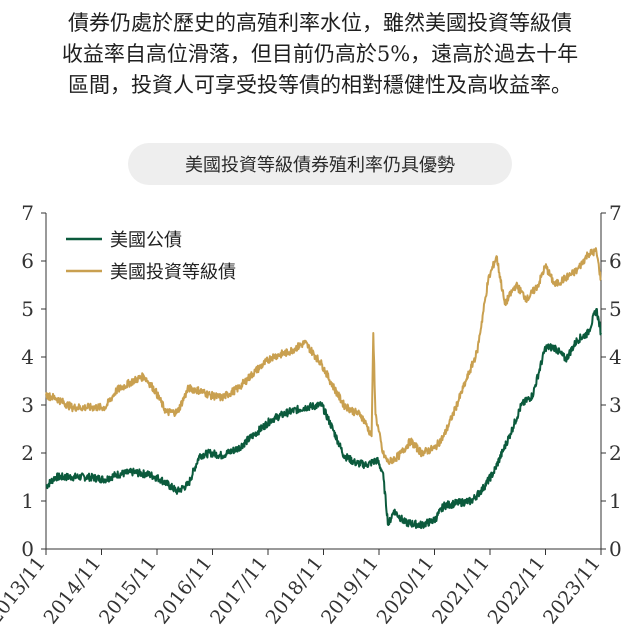  Describe the element at coordinates (27, 405) in the screenshot. I see `y-tick-label-left: 3` at that location.